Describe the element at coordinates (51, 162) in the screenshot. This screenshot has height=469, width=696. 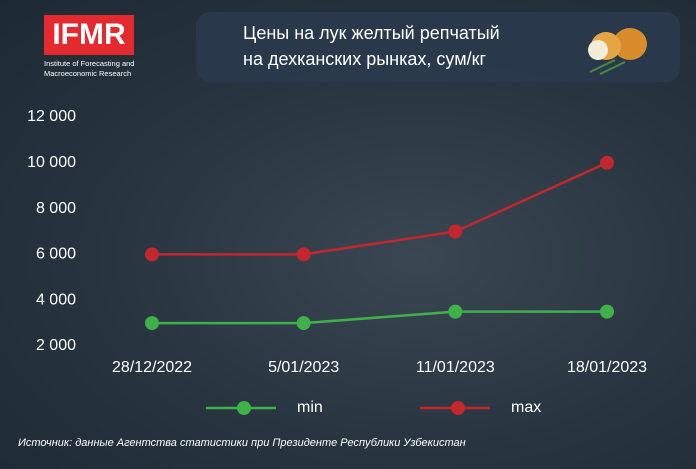
I see `y-tick-label: 10 000` at that location.